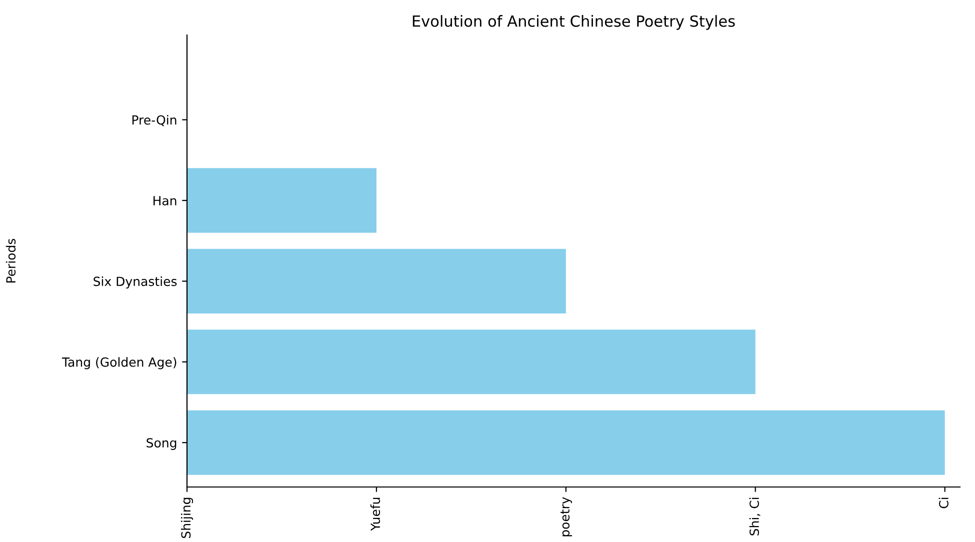  What do you see at coordinates (119, 363) in the screenshot?
I see `y-tick-label: Tang (Golden Age)` at bounding box center [119, 363].